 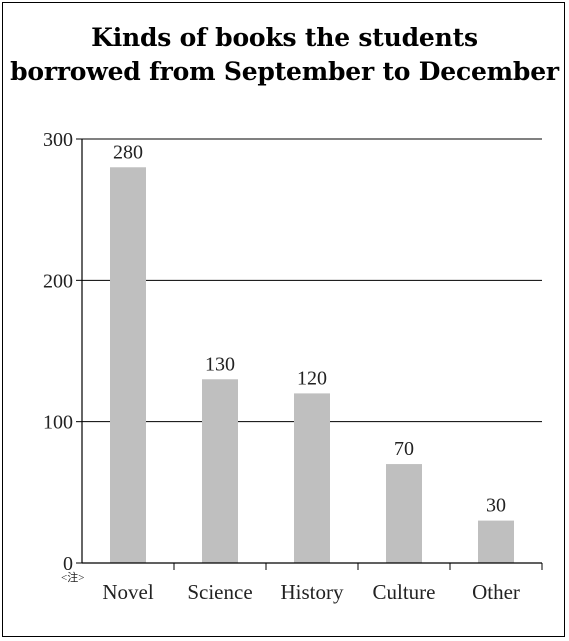 I want to click on data-label: 30, so click(x=496, y=506).